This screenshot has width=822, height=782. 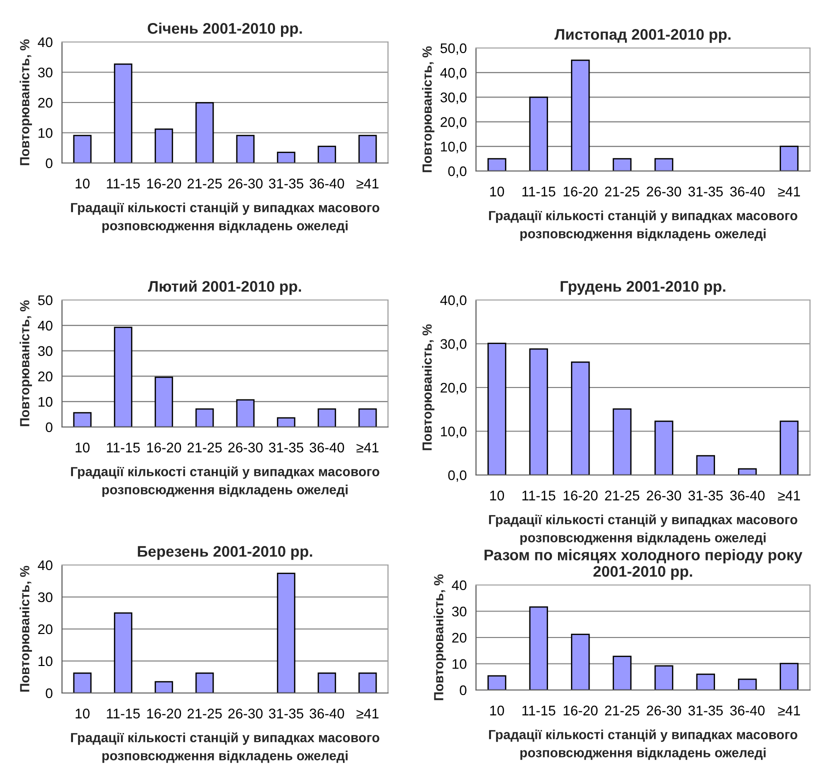 What do you see at coordinates (453, 388) in the screenshot?
I see `y-tick-label: 20,0` at bounding box center [453, 388].